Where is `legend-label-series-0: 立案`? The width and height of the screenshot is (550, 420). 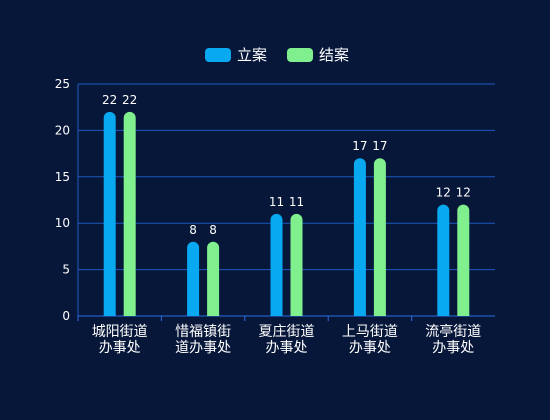
legend-label-series-0: 立案 is located at coordinates (251, 55).